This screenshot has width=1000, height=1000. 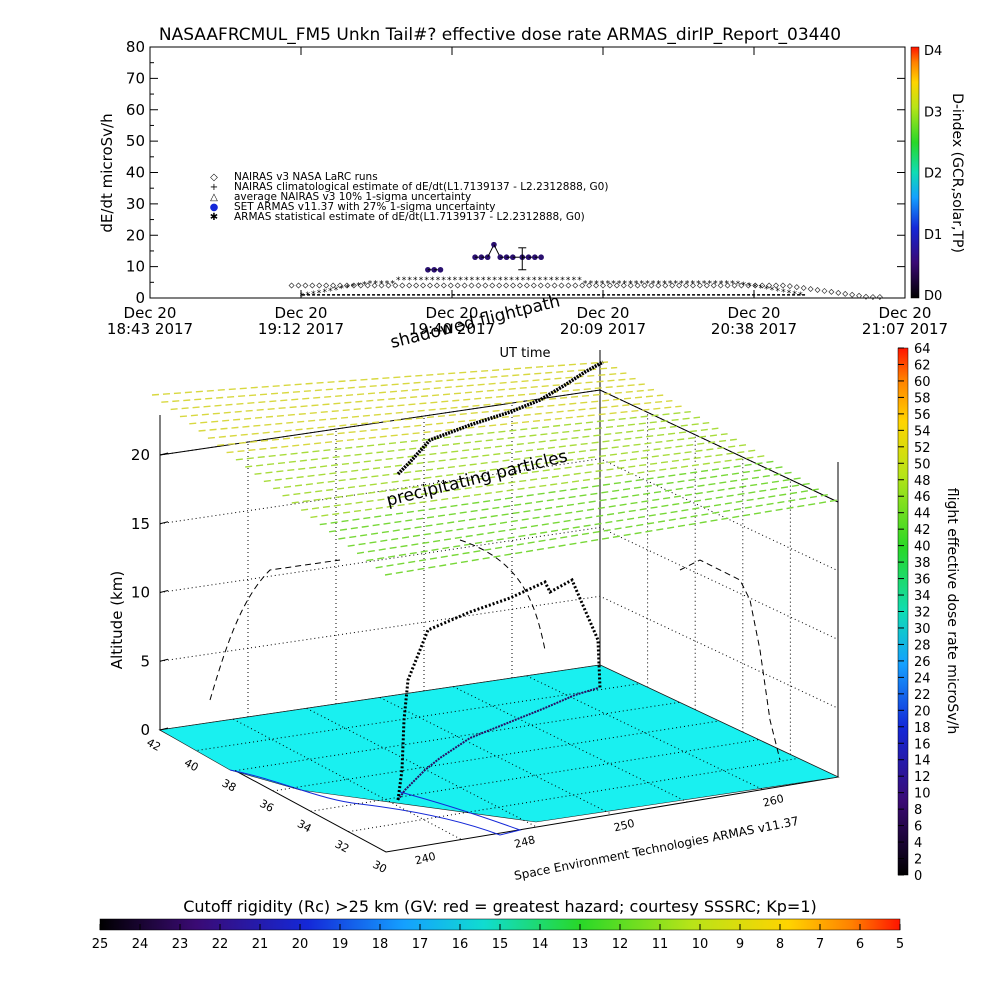 What do you see at coordinates (905, 329) in the screenshot?
I see `x-tick-time: 21:07 2017` at bounding box center [905, 329].